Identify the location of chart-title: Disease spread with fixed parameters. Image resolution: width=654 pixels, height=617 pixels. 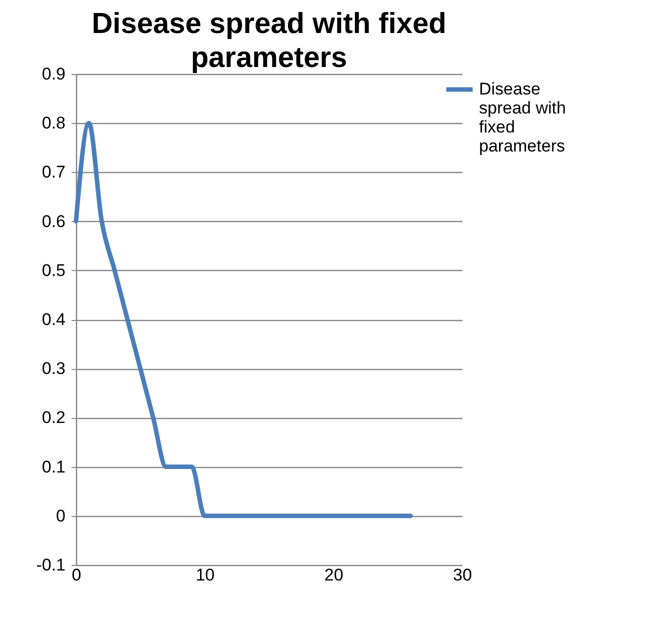
(269, 41).